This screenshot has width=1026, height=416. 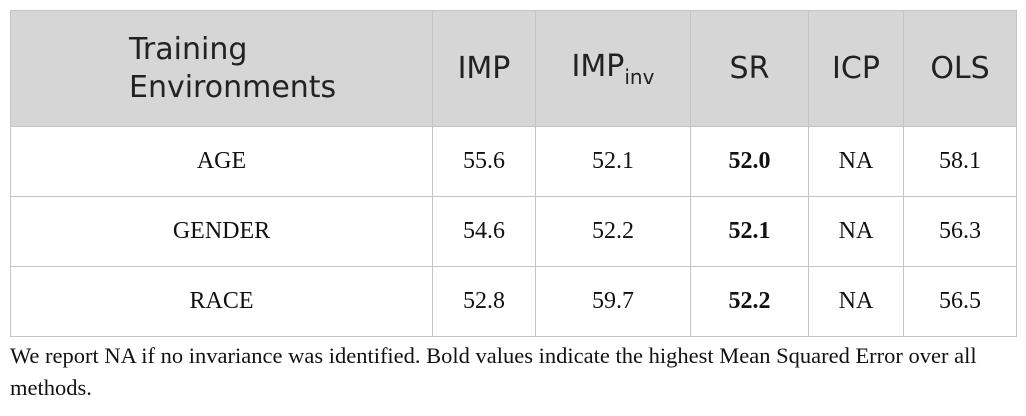 I want to click on column-header: ICP, so click(x=856, y=68).